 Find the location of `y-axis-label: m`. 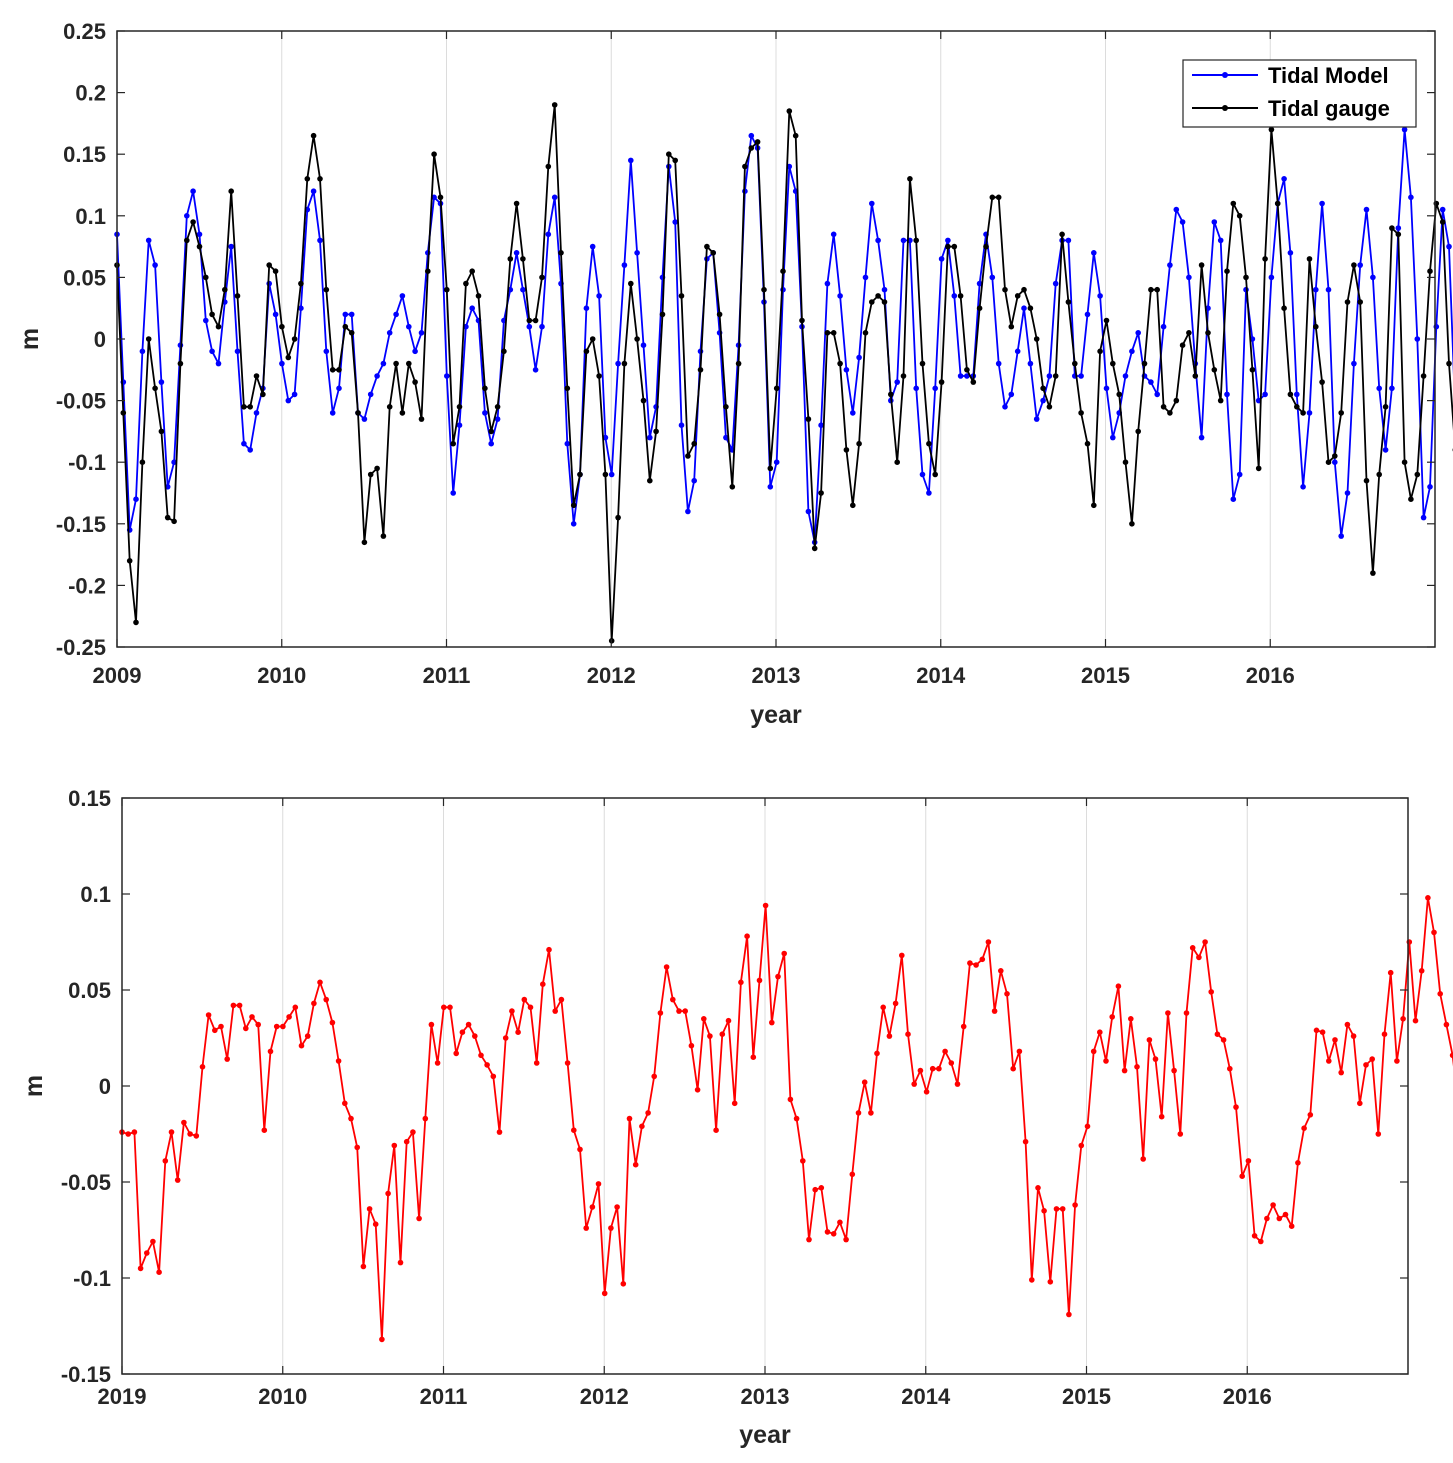

y-axis-label: m is located at coordinates (30, 339).